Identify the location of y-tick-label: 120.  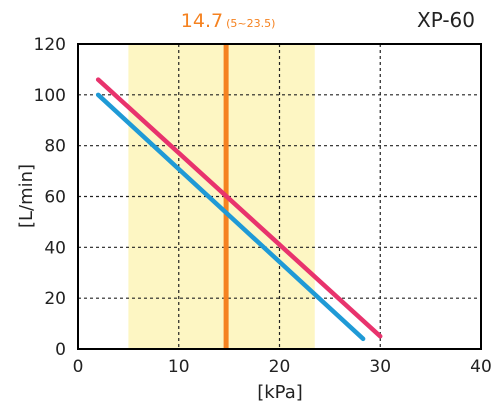
(50, 45).